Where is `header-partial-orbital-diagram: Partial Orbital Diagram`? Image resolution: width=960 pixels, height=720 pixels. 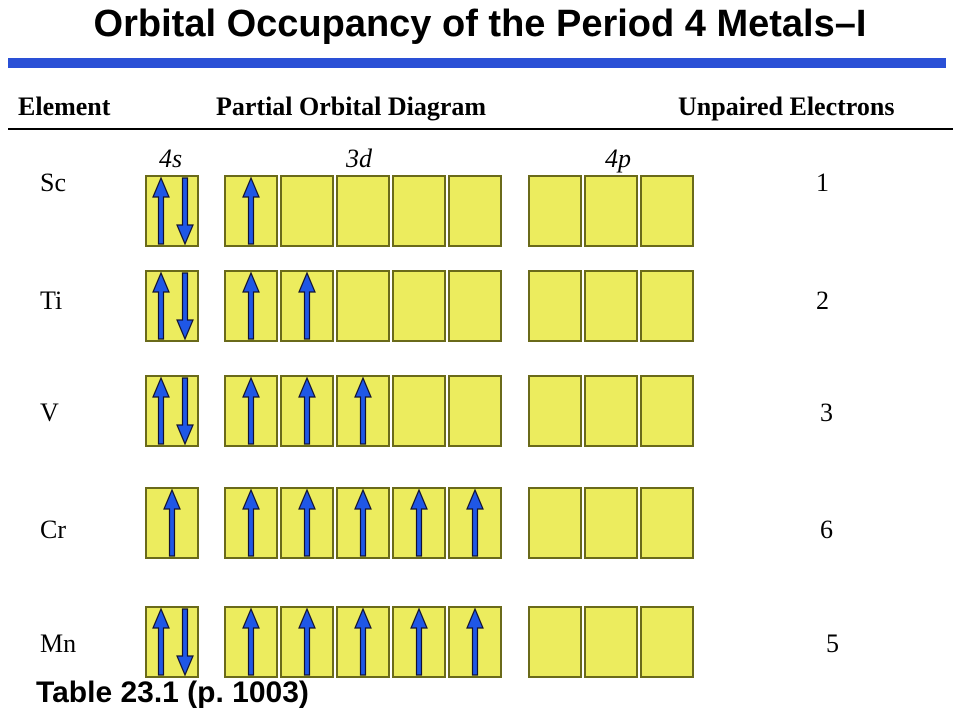
header-partial-orbital-diagram: Partial Orbital Diagram is located at coordinates (351, 106).